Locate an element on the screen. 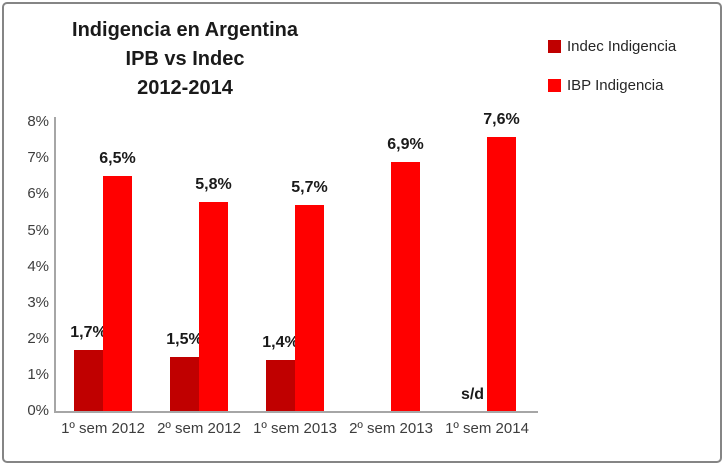 This screenshot has width=725, height=466. bar-value-label: 6,5% is located at coordinates (117, 158).